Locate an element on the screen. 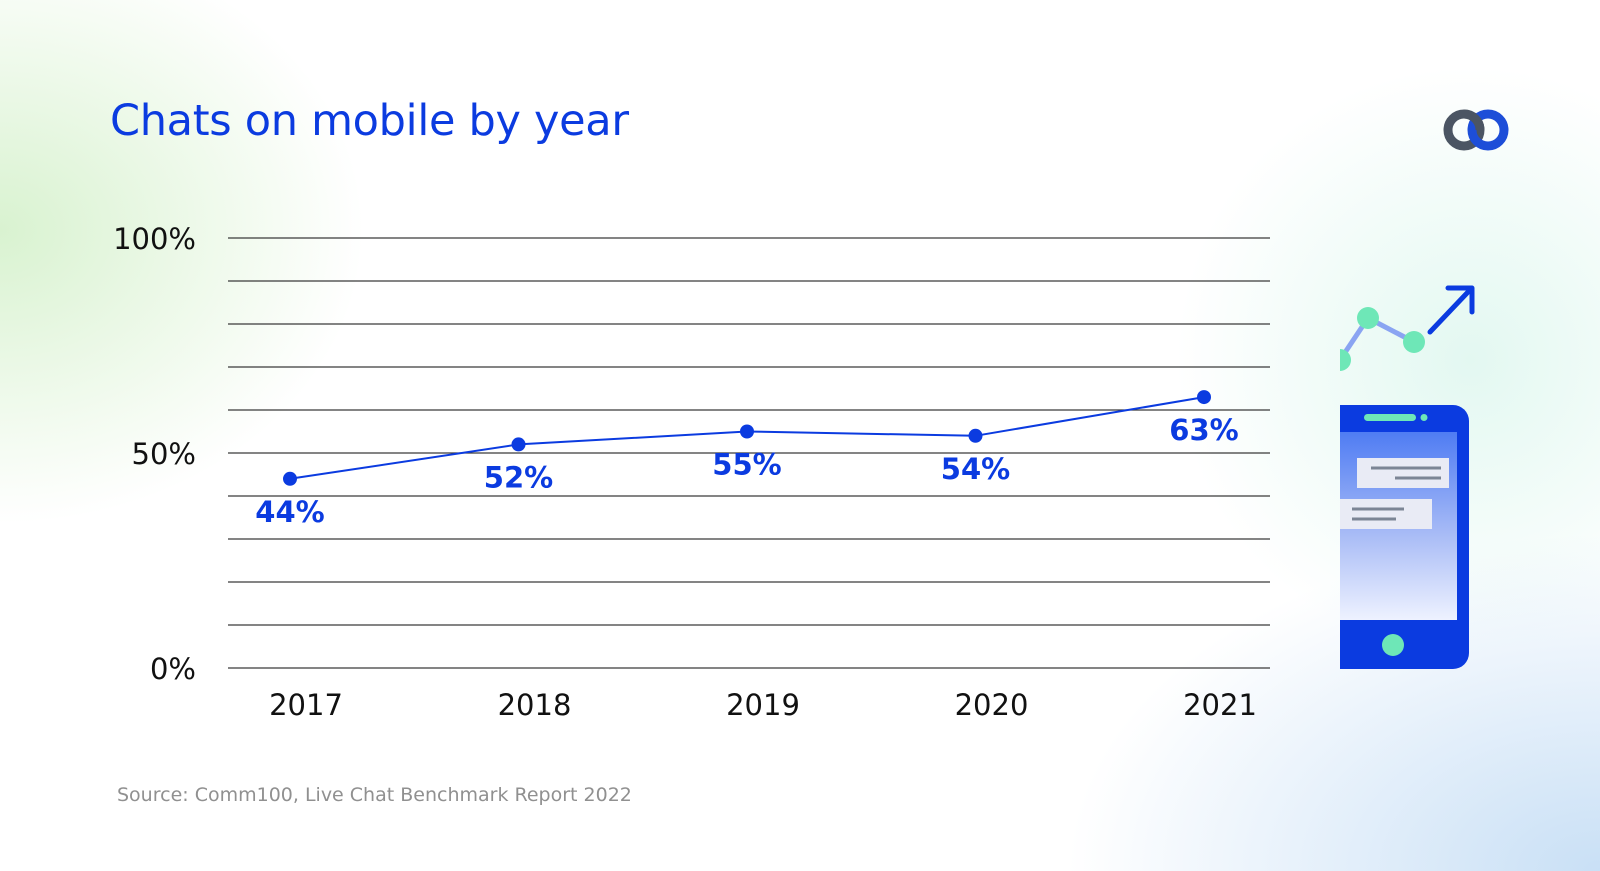 This screenshot has width=1600, height=871. data-label: 52% is located at coordinates (518, 477).